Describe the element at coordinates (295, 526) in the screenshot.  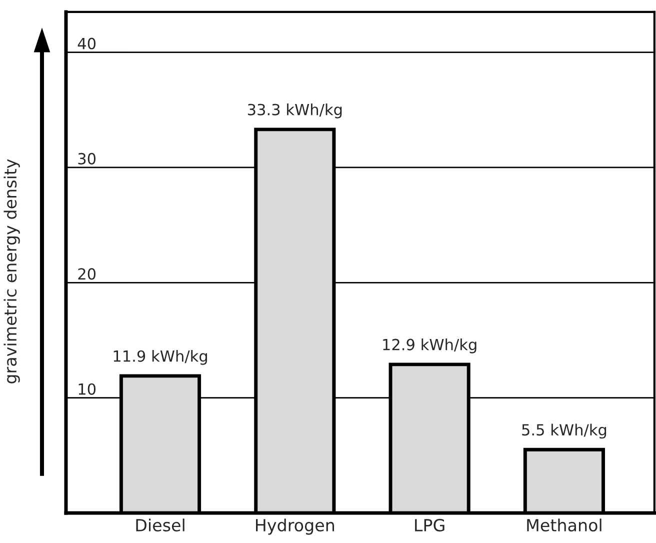
I see `x-tick-label: Hydrogen` at that location.